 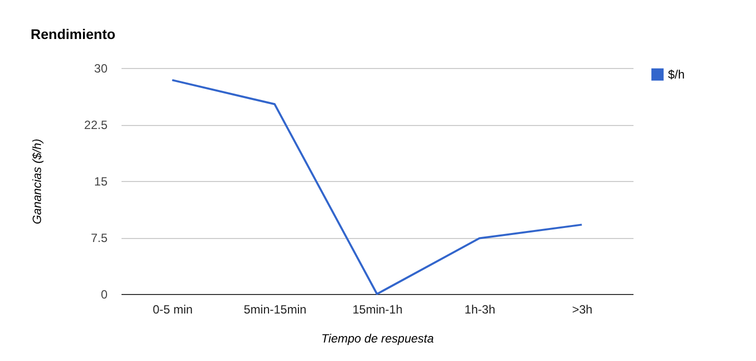 I want to click on x-axis-title: Tiempo de respuesta, so click(x=377, y=339).